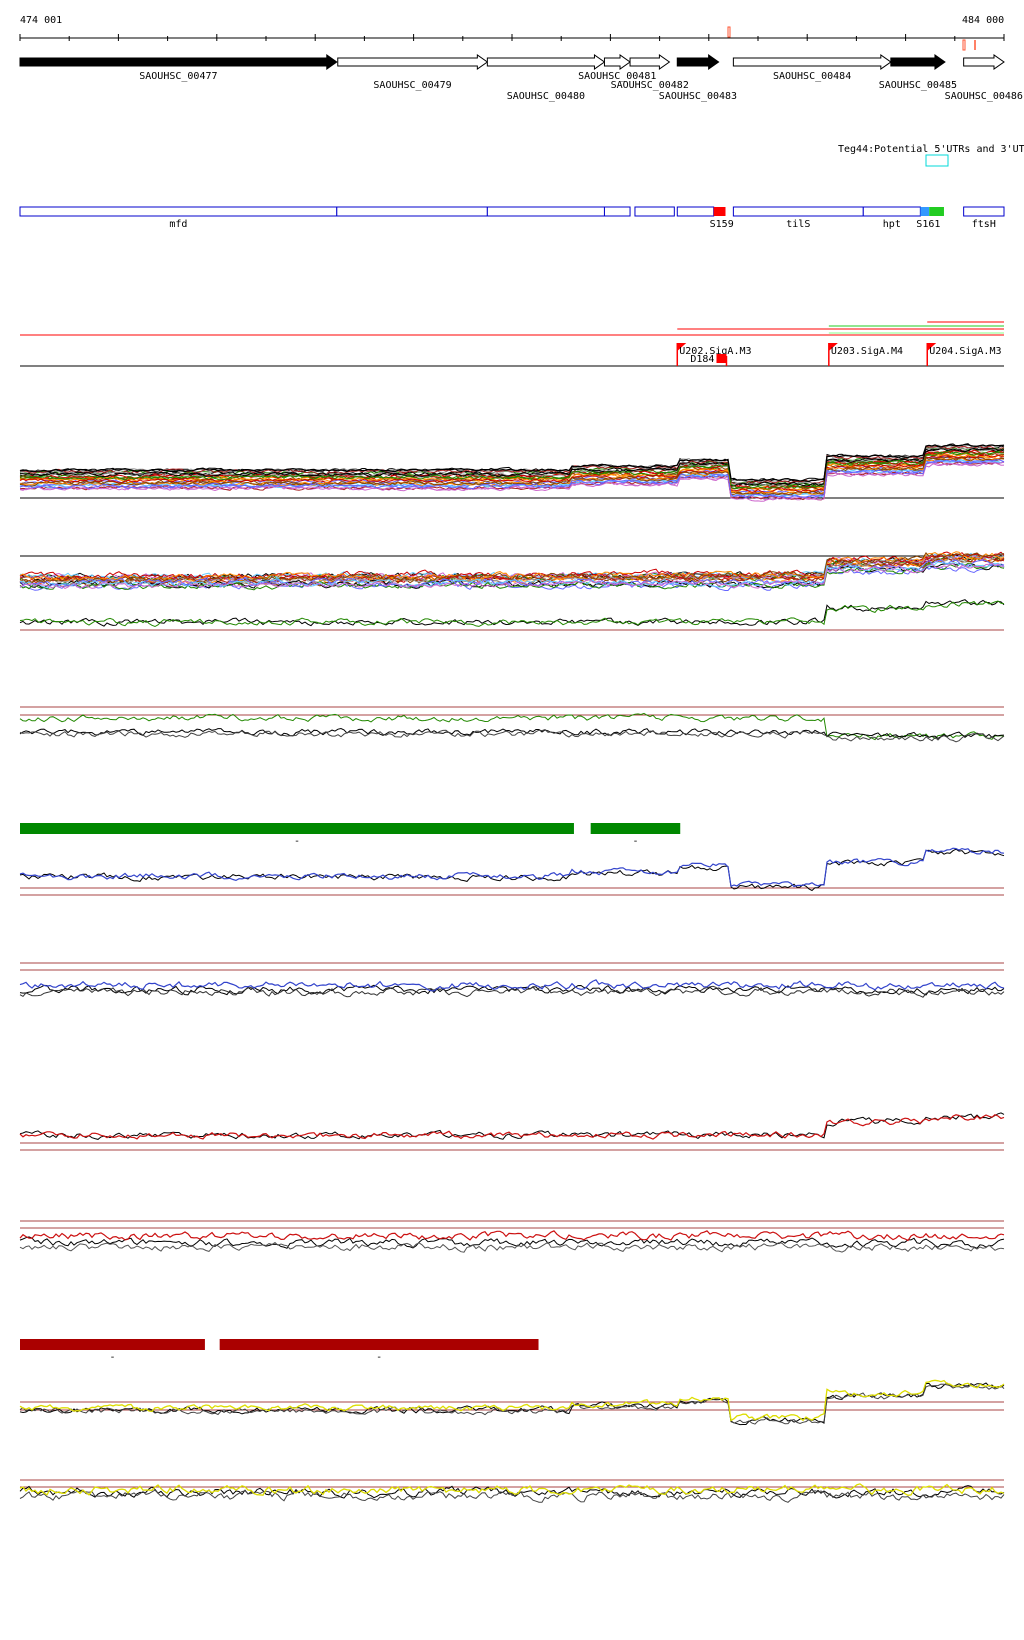 This screenshot has width=1024, height=1640. What do you see at coordinates (983, 20) in the screenshot?
I see `ruler-end-label: 484 000` at bounding box center [983, 20].